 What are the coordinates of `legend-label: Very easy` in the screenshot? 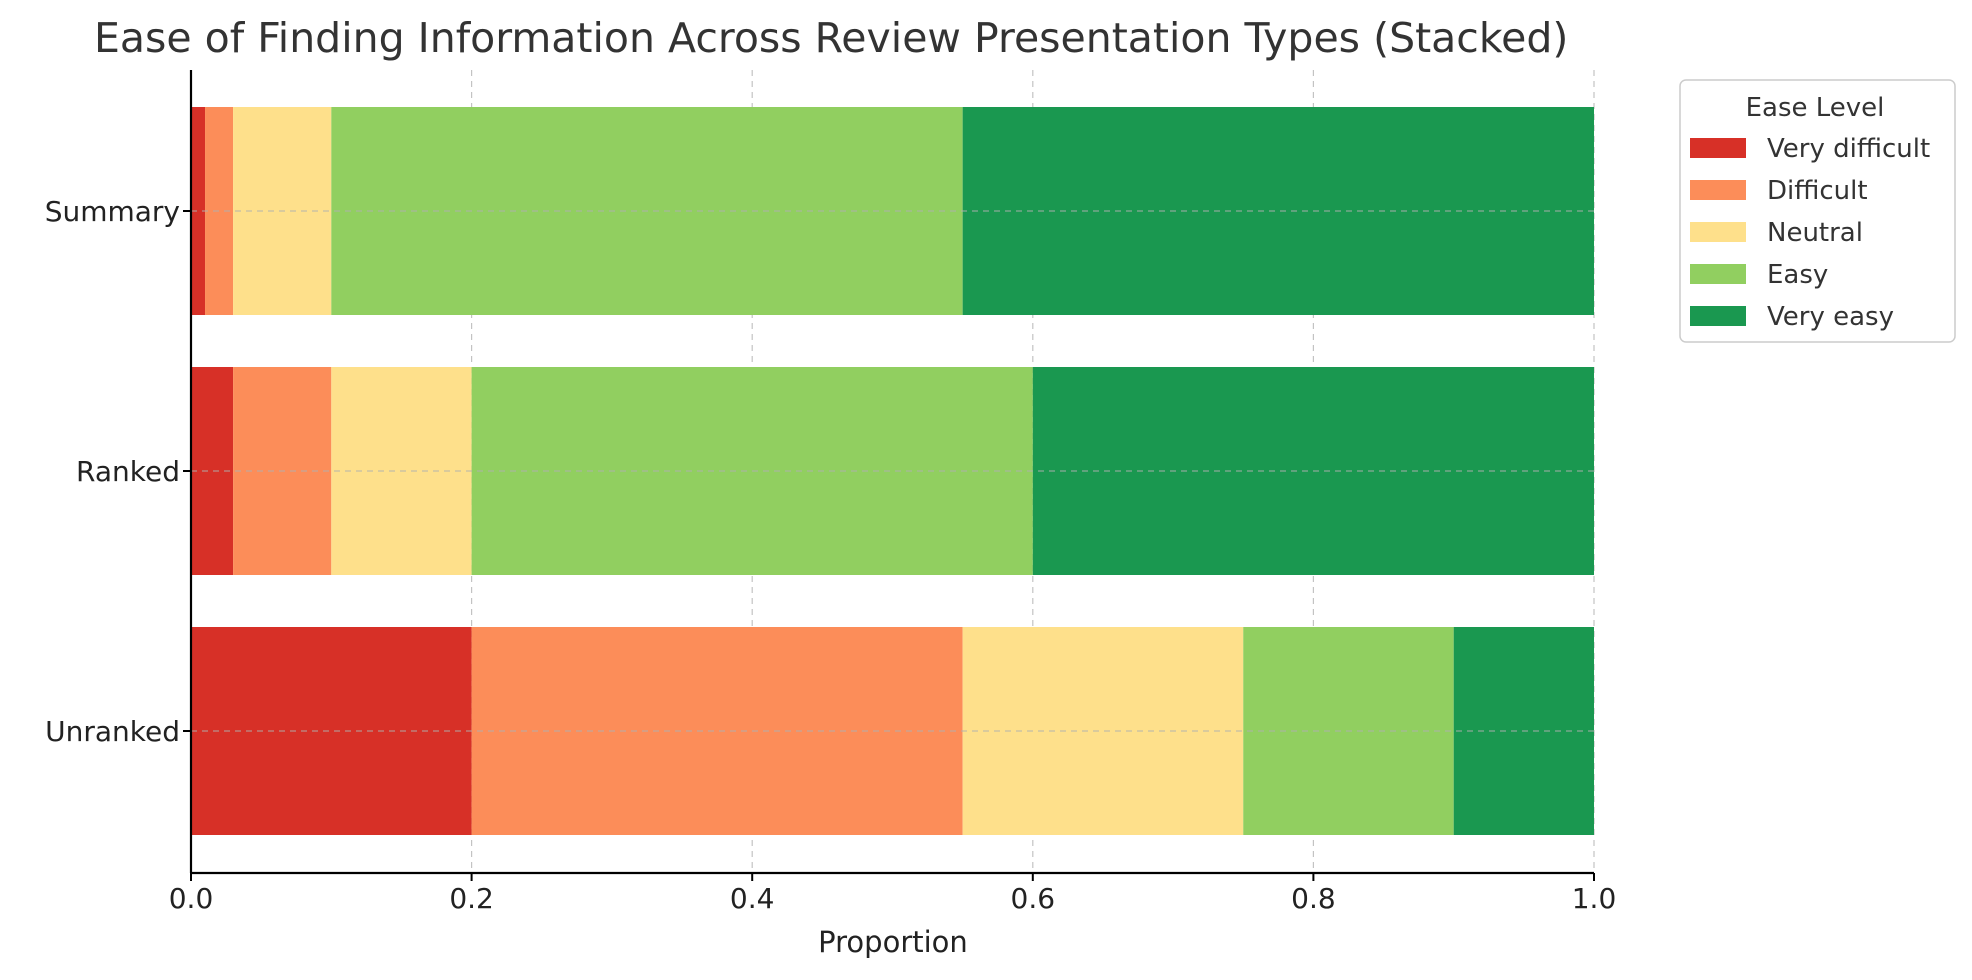 It's located at (1830, 317).